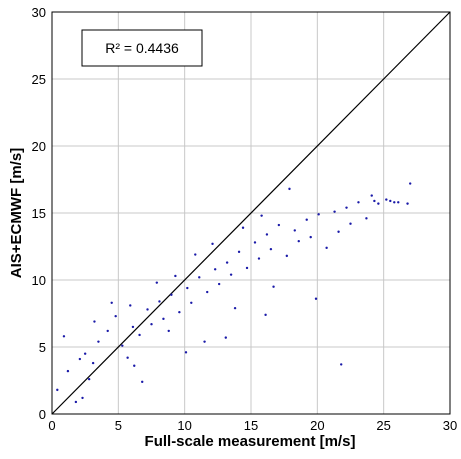  What do you see at coordinates (383, 425) in the screenshot?
I see `x-tick-label: 25` at bounding box center [383, 425].